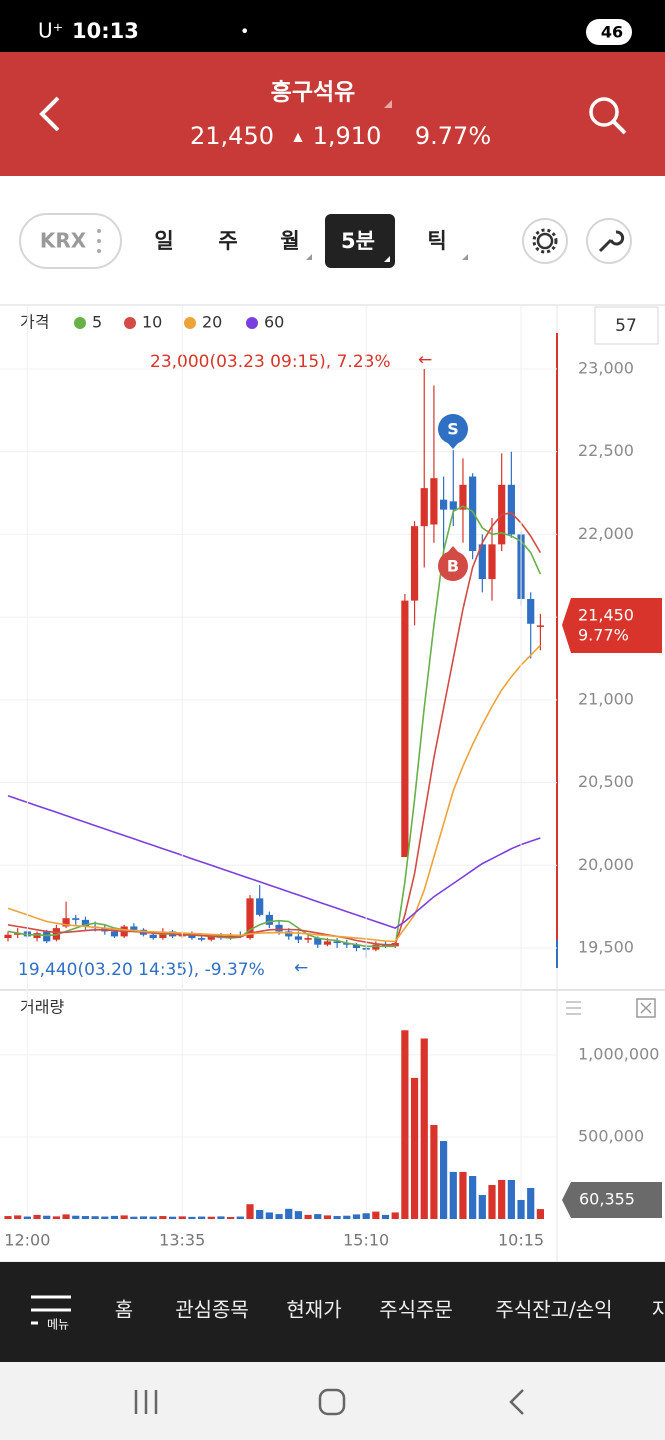 The width and height of the screenshot is (665, 1440). Describe the element at coordinates (124, 1310) in the screenshot. I see `nav-item: 홈` at that location.